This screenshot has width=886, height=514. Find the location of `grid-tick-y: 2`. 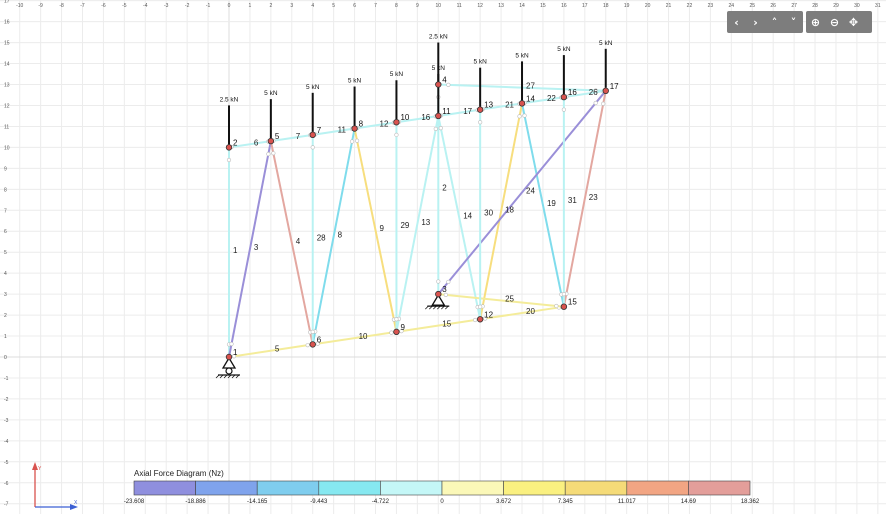

grid-tick-y: 2 is located at coordinates (5, 316).